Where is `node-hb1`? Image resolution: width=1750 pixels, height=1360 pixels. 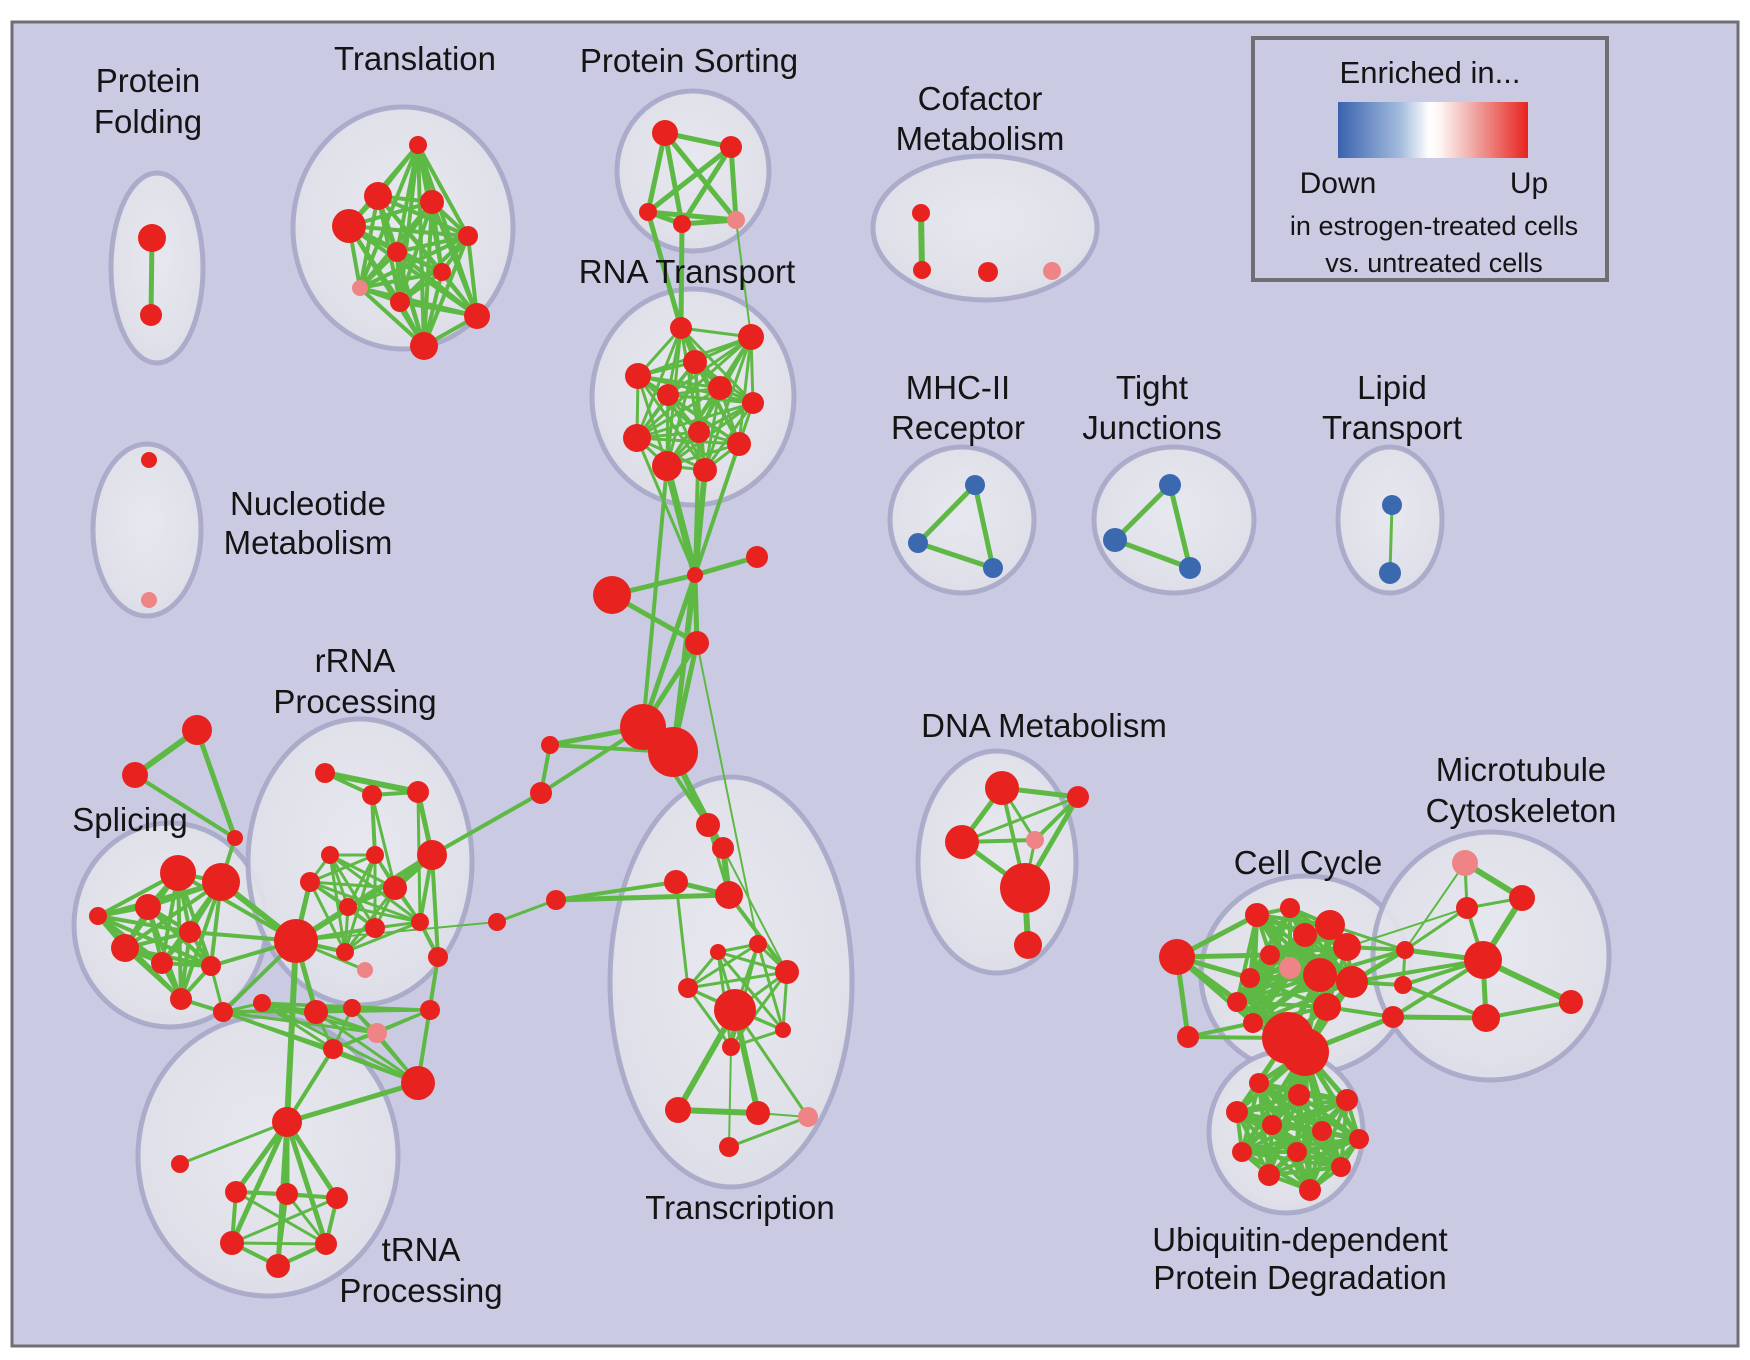
node-hb1 is located at coordinates (697, 643).